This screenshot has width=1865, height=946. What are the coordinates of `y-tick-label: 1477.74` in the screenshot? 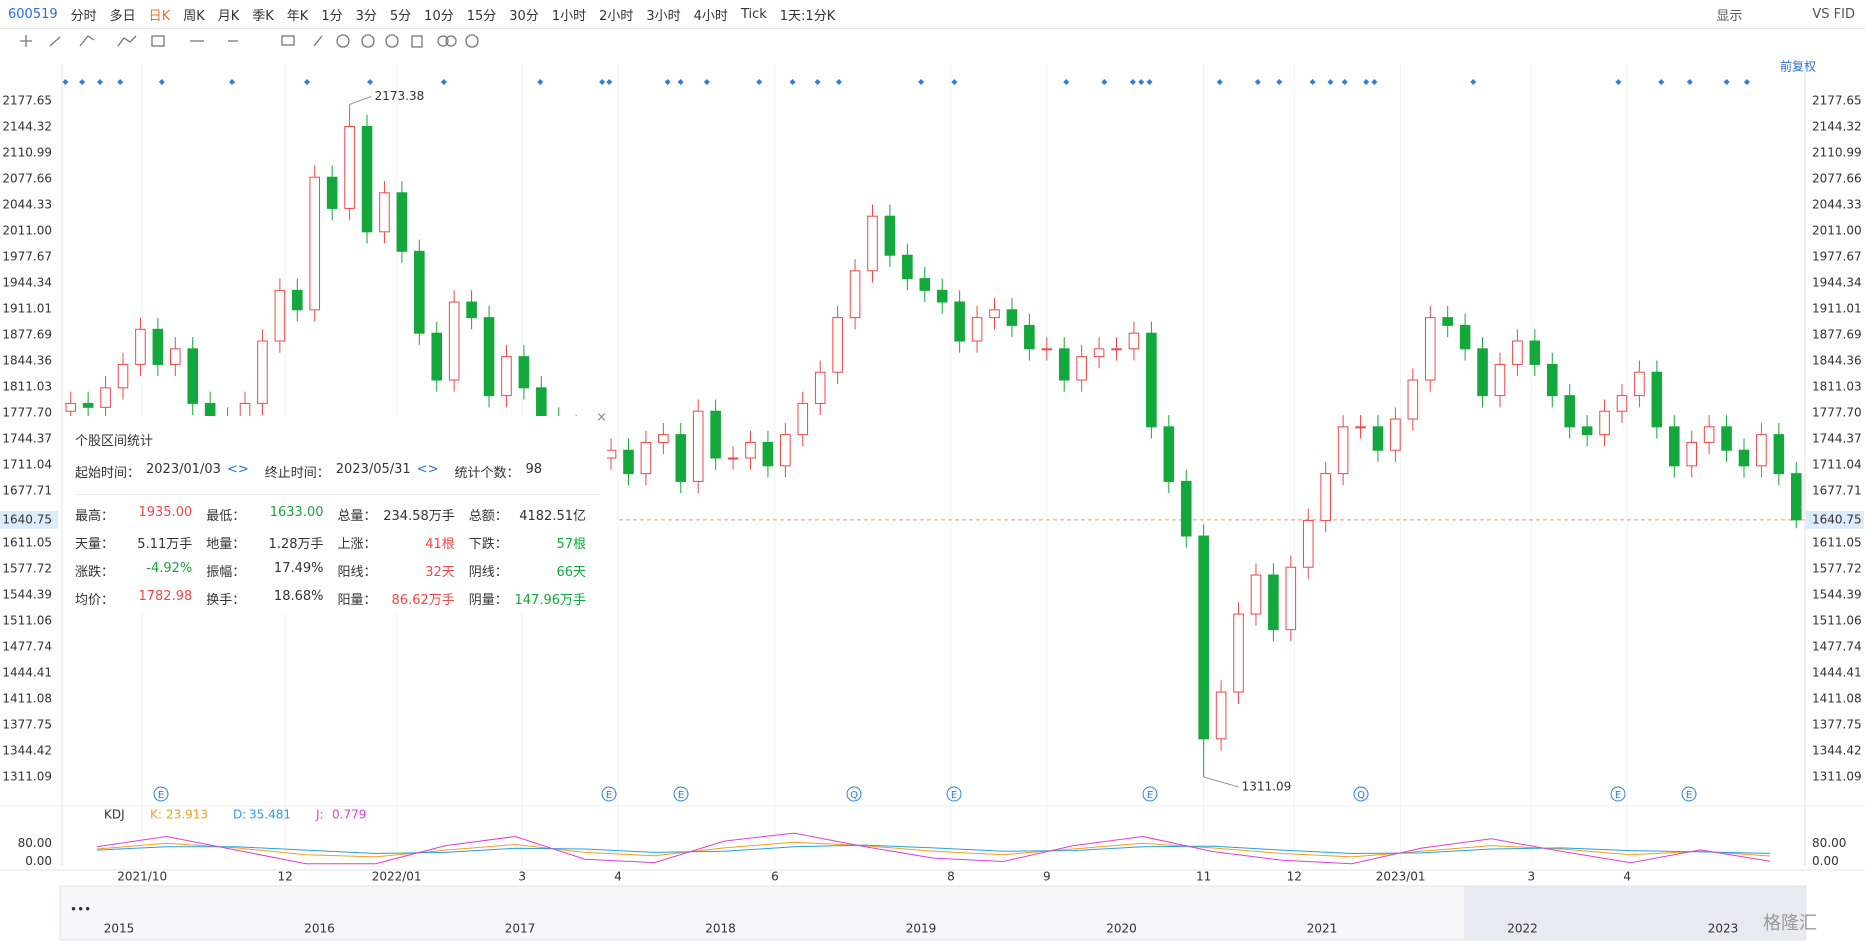 It's located at (27, 646).